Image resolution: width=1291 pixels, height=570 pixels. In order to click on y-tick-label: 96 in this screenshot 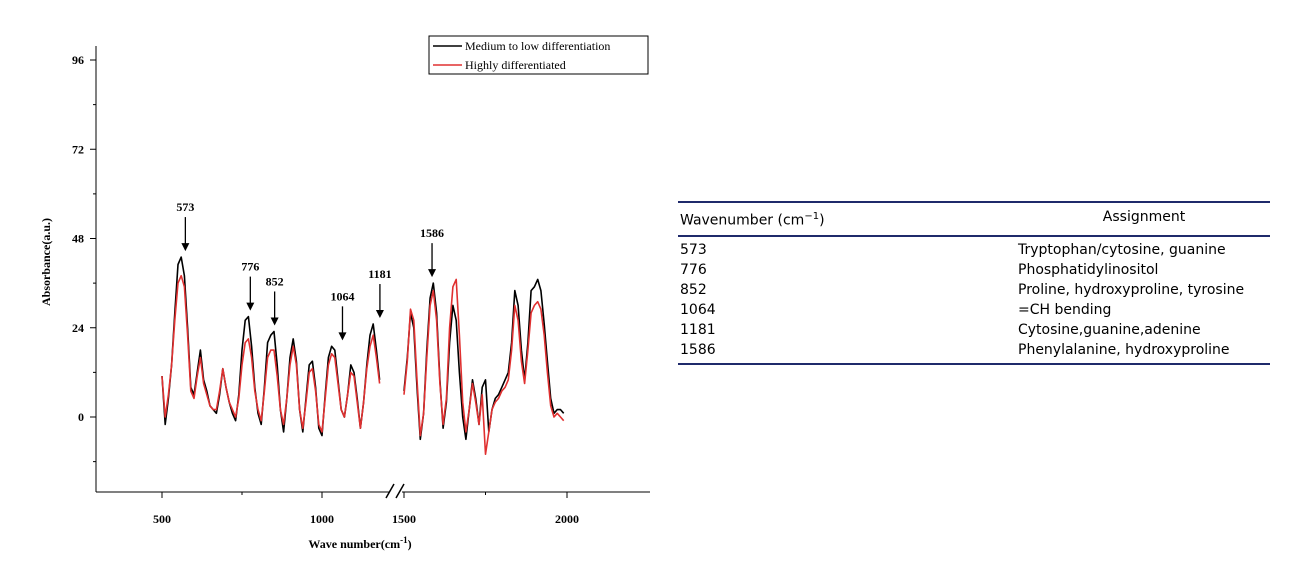, I will do `click(78, 60)`.